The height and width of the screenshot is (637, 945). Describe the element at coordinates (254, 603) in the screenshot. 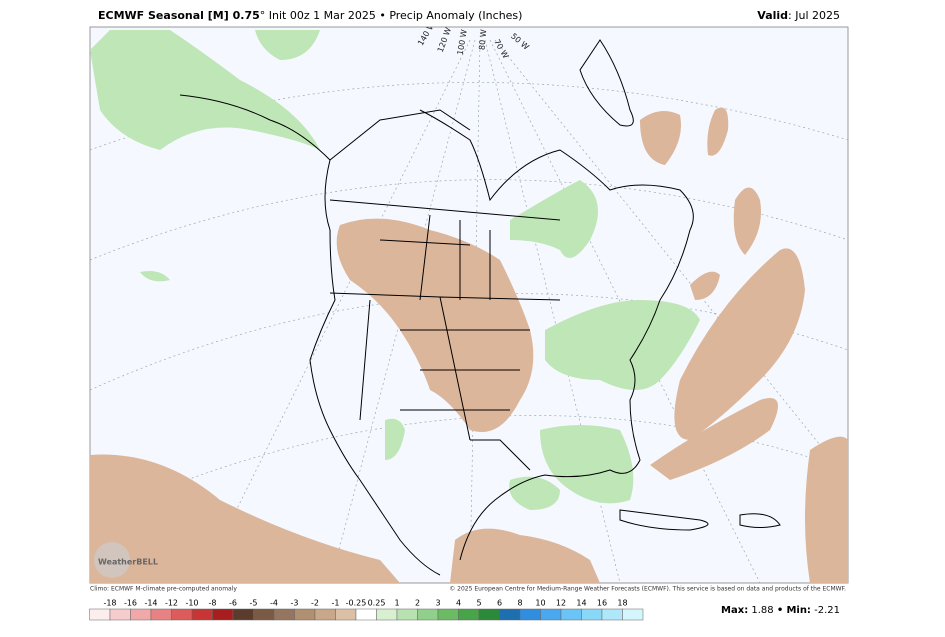

I see `colorbar-label: -5` at that location.